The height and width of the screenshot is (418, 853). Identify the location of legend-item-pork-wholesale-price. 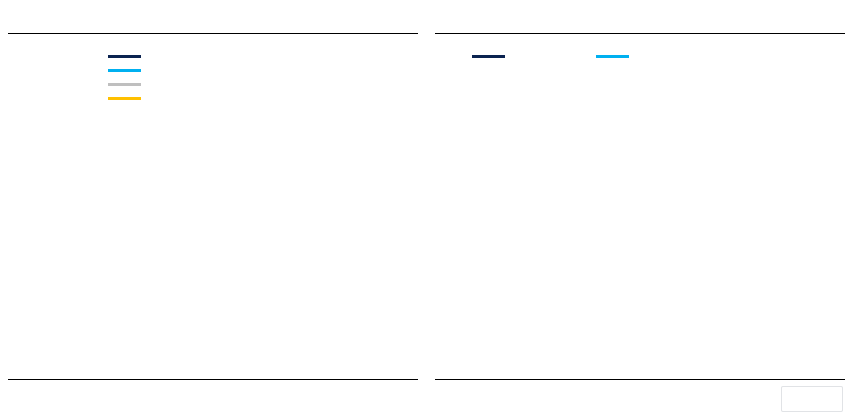
(615, 56).